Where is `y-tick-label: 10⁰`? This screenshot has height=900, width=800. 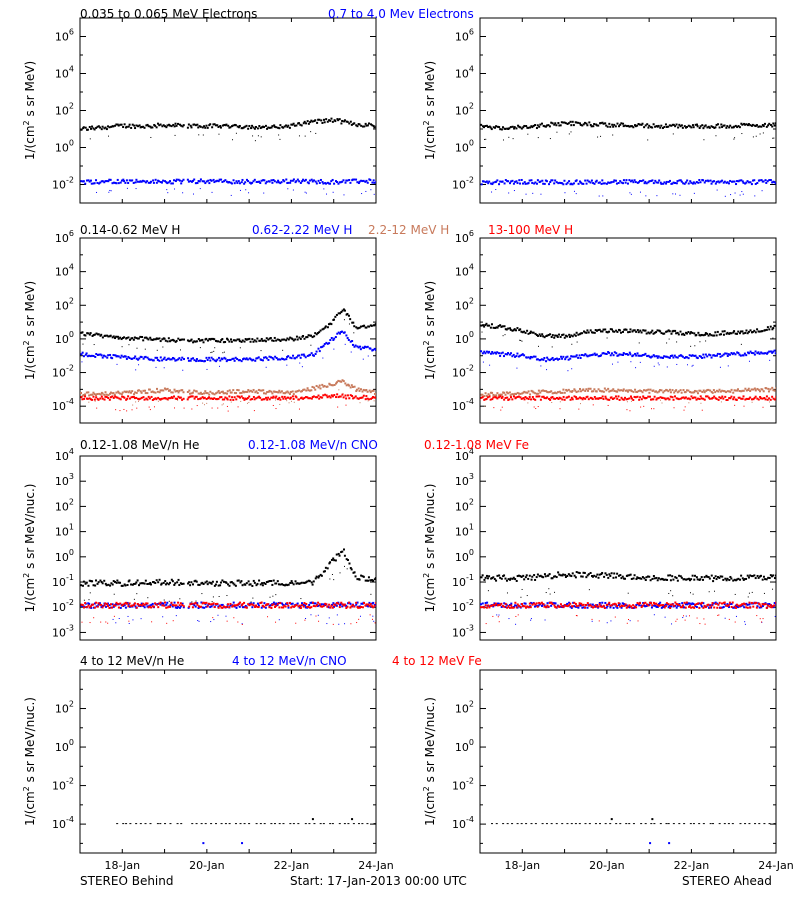 y-tick-label: 10⁰ is located at coordinates (464, 556).